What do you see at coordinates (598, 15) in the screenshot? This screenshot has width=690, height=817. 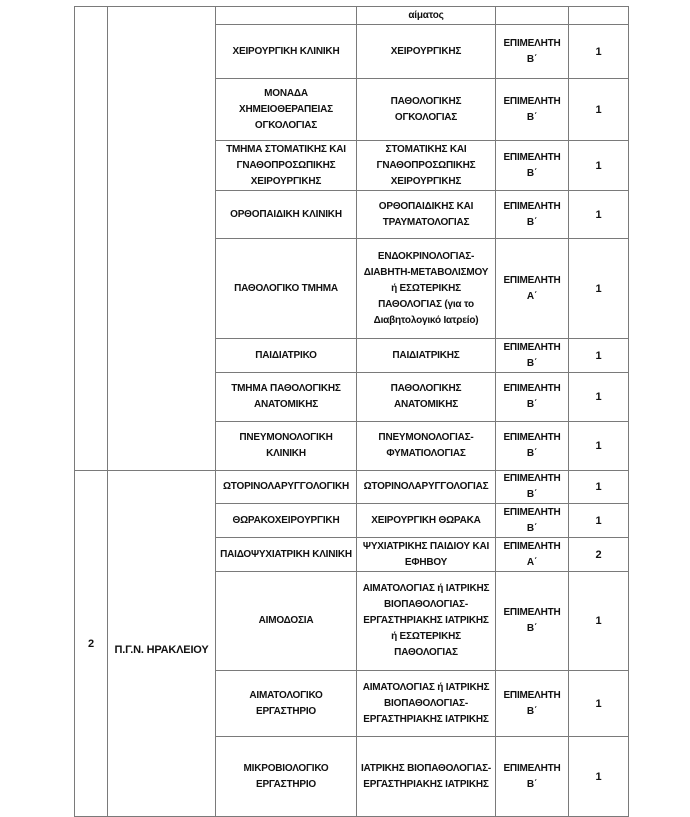 I see `positions-cell` at bounding box center [598, 15].